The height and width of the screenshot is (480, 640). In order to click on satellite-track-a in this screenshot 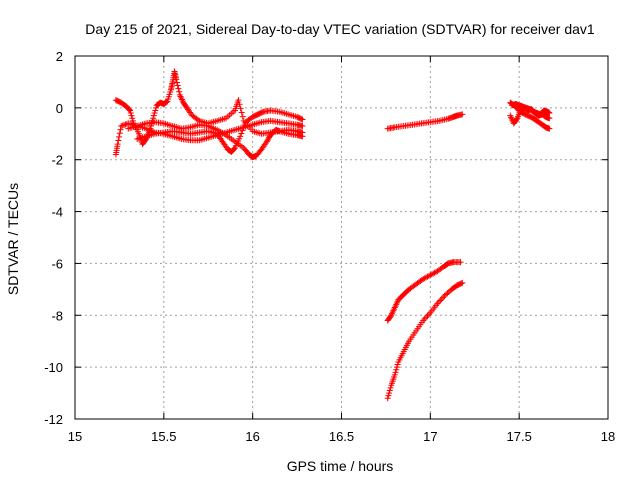, I will do `click(209, 137)`.